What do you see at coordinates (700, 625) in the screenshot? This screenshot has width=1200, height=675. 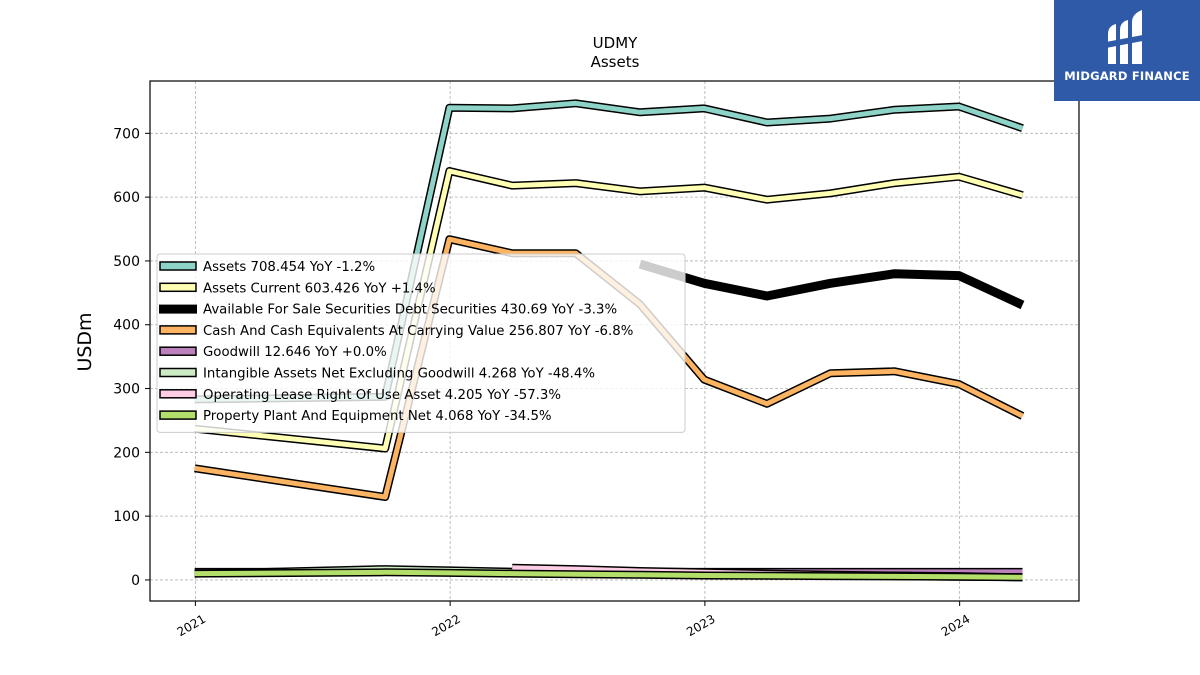 I see `x-tick-label: 2023` at bounding box center [700, 625].